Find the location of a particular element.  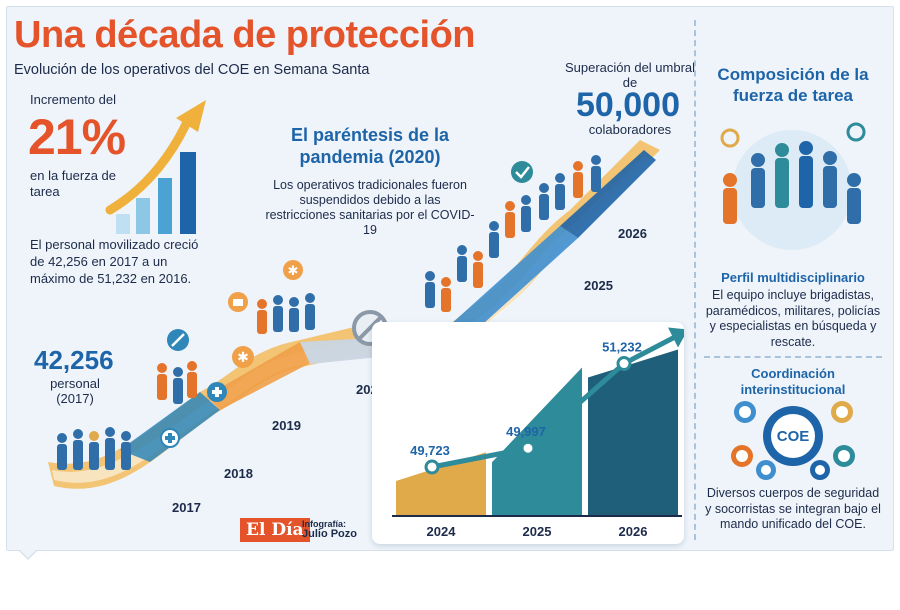

year-2017: 2017 is located at coordinates (186, 507).